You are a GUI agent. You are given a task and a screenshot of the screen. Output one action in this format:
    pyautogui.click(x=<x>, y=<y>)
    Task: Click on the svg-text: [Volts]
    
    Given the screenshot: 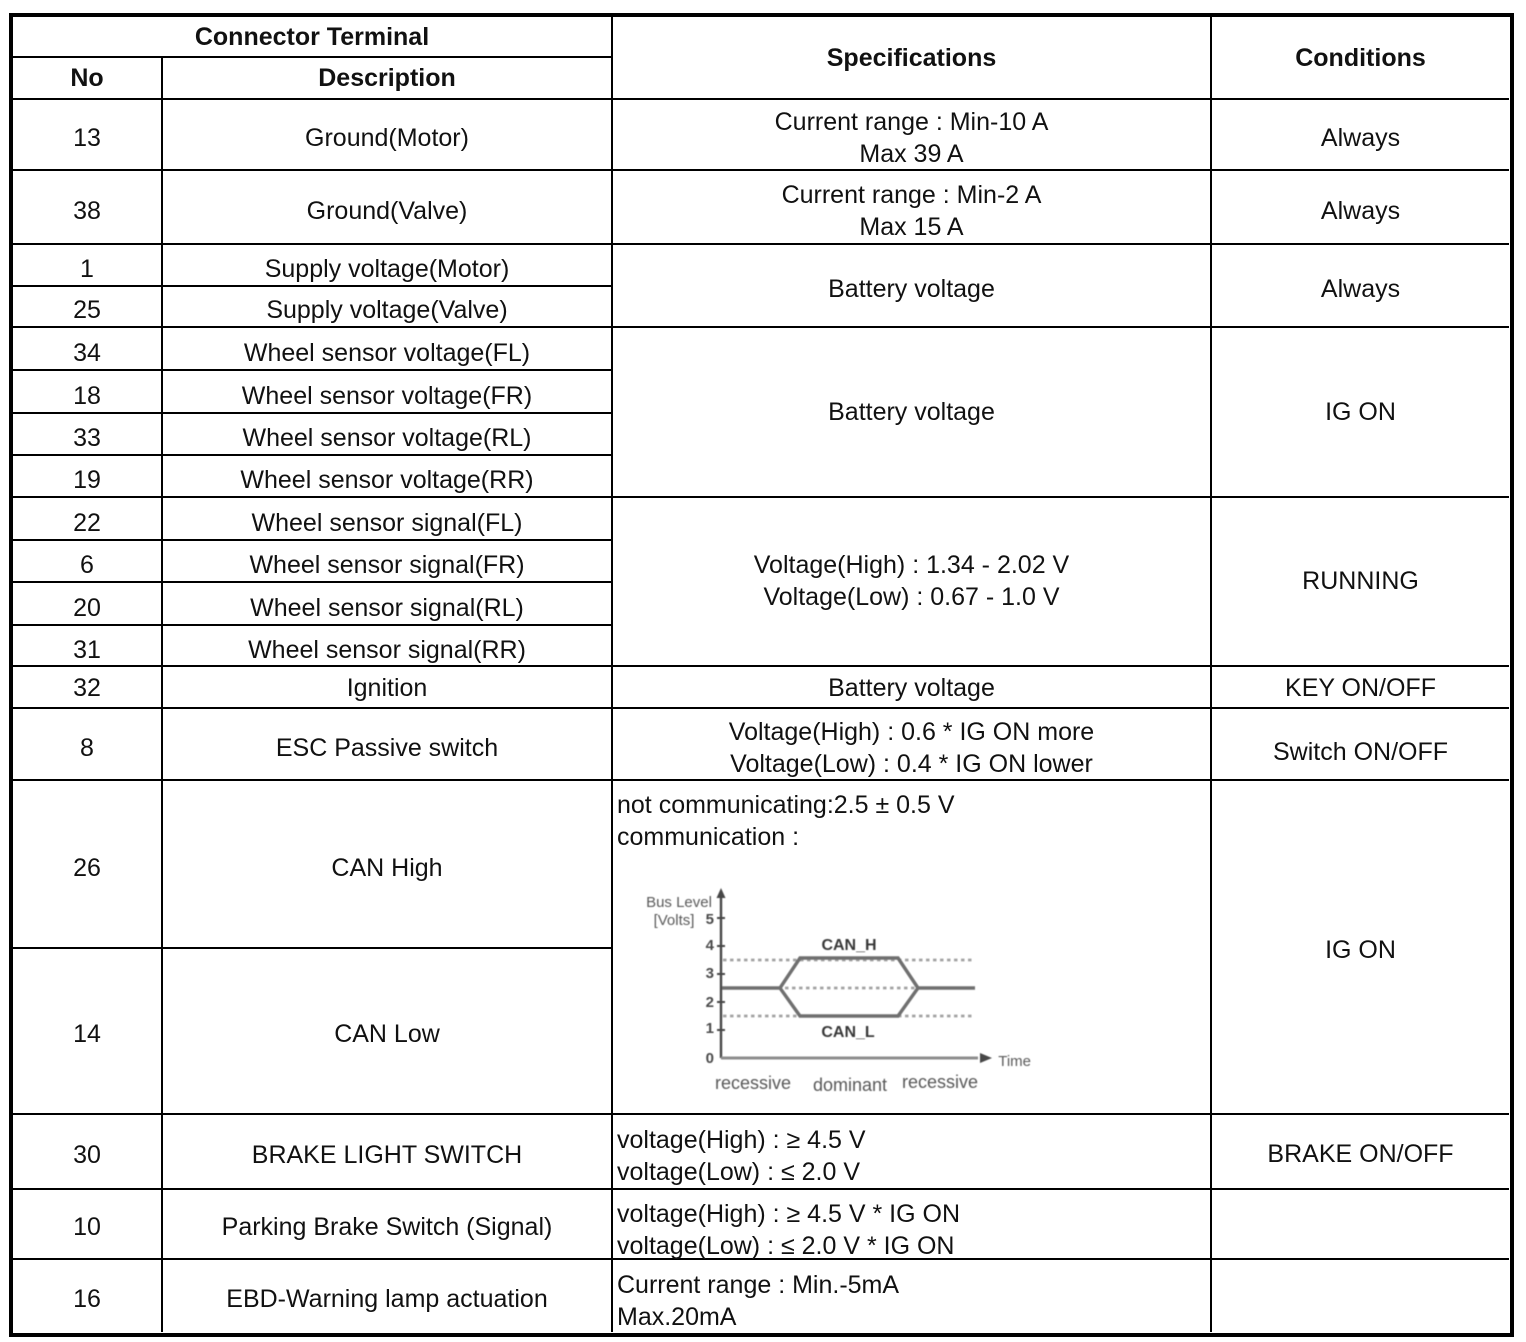 What is the action you would take?
    pyautogui.click(x=674, y=920)
    